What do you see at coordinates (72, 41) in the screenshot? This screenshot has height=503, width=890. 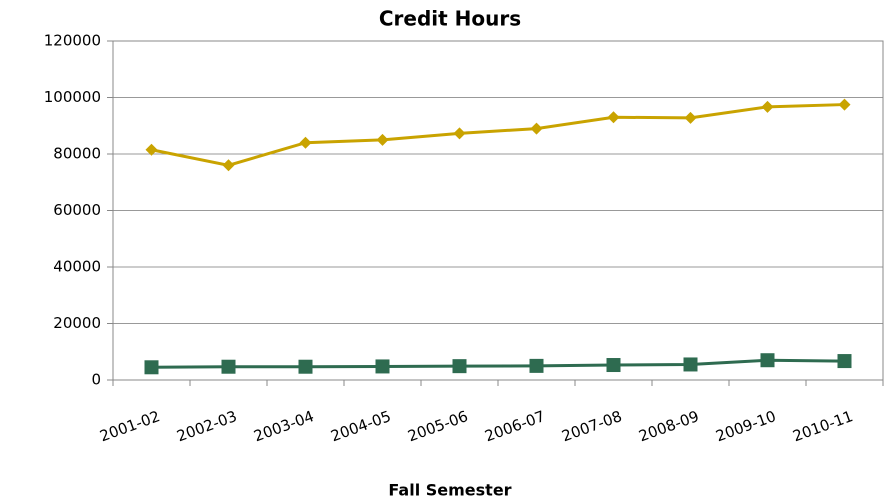 I see `y-tick-label: 120000` at bounding box center [72, 41].